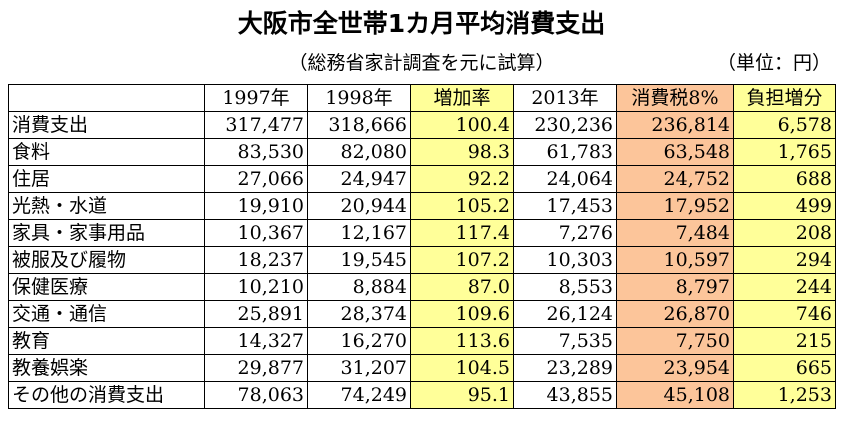 The height and width of the screenshot is (423, 843). Describe the element at coordinates (565, 98) in the screenshot. I see `header-2013: 2013年` at that location.